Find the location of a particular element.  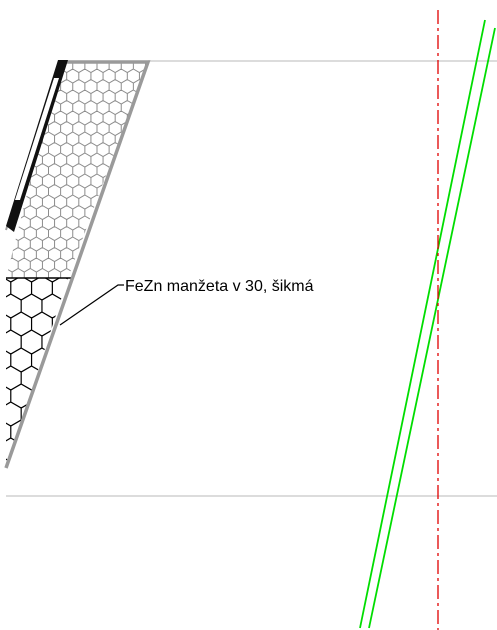

leader-line is located at coordinates (91, 305).